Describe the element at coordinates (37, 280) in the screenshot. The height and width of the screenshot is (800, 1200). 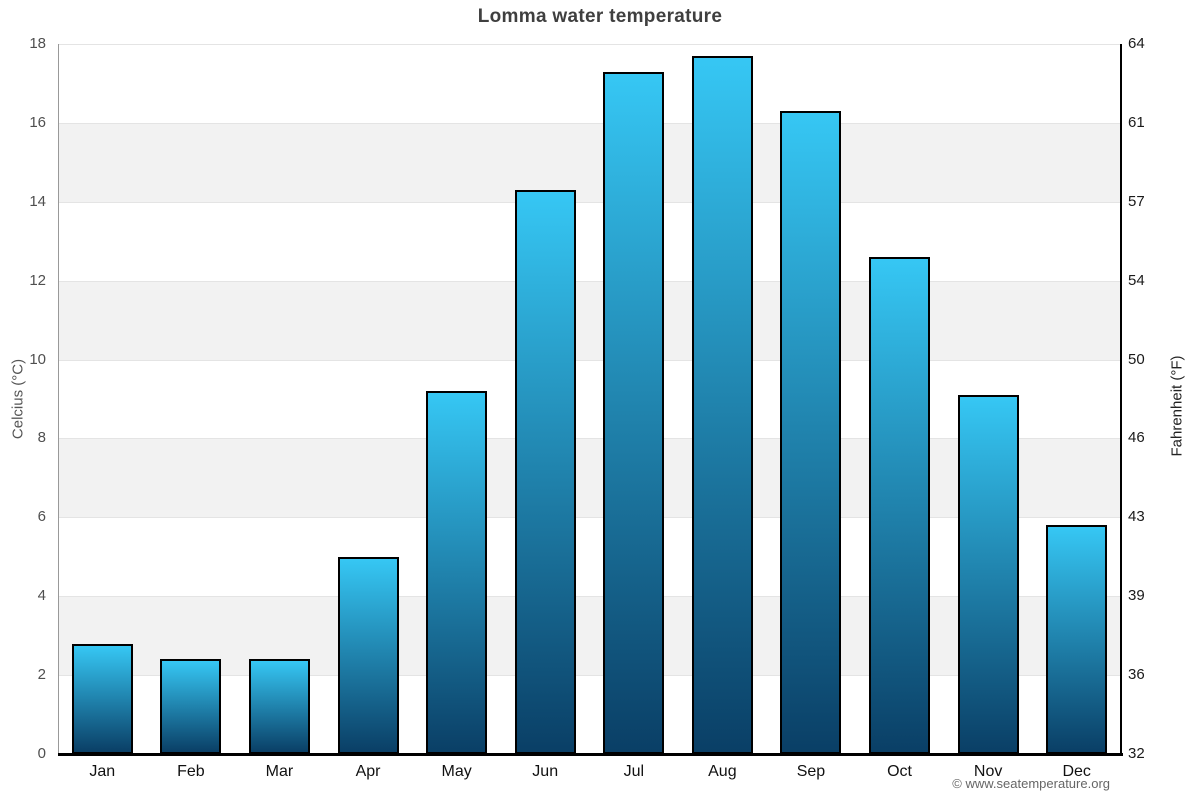
I see `left-tick-label: 12` at that location.